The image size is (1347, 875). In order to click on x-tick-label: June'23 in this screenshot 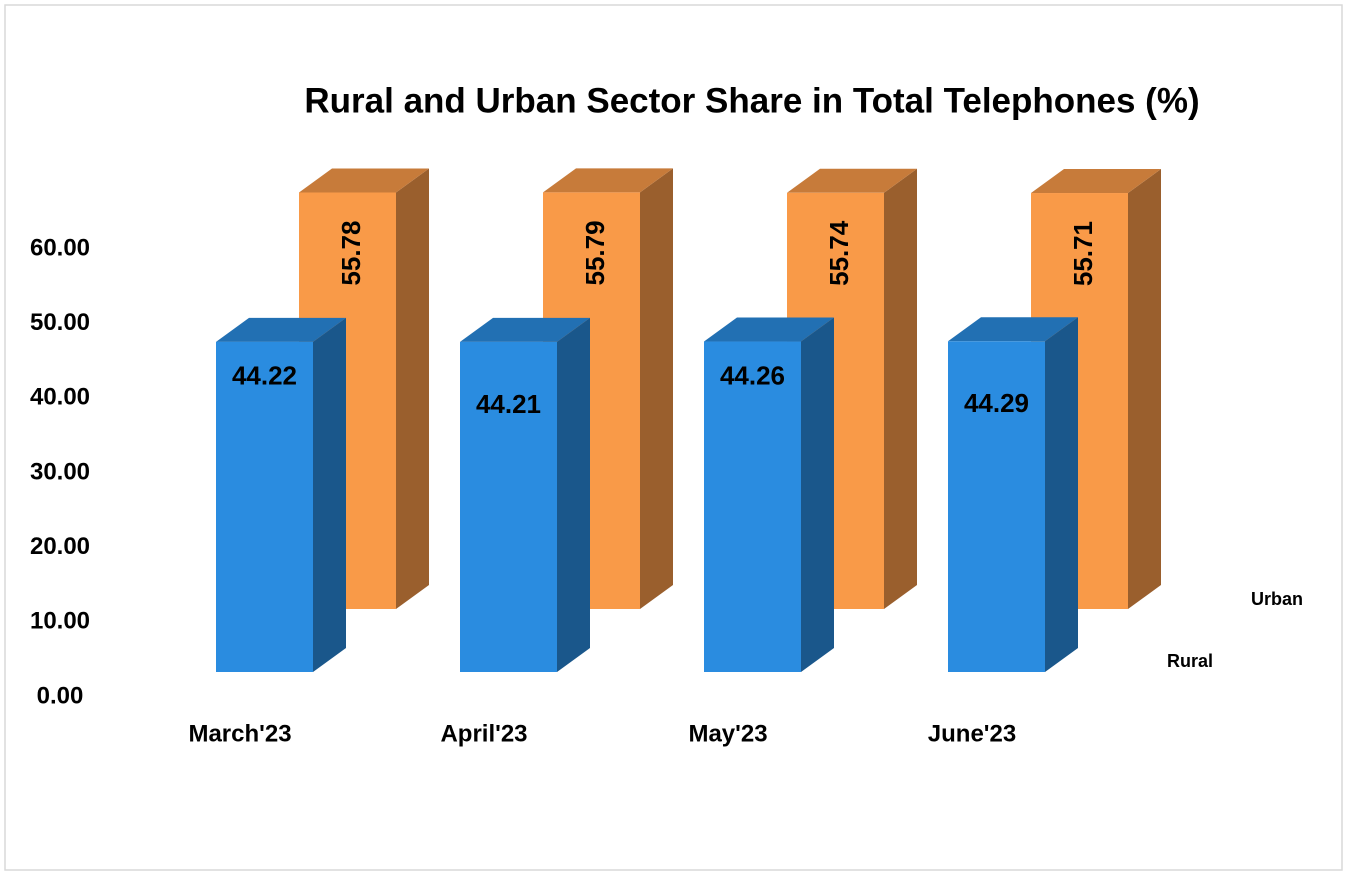, I will do `click(972, 733)`.